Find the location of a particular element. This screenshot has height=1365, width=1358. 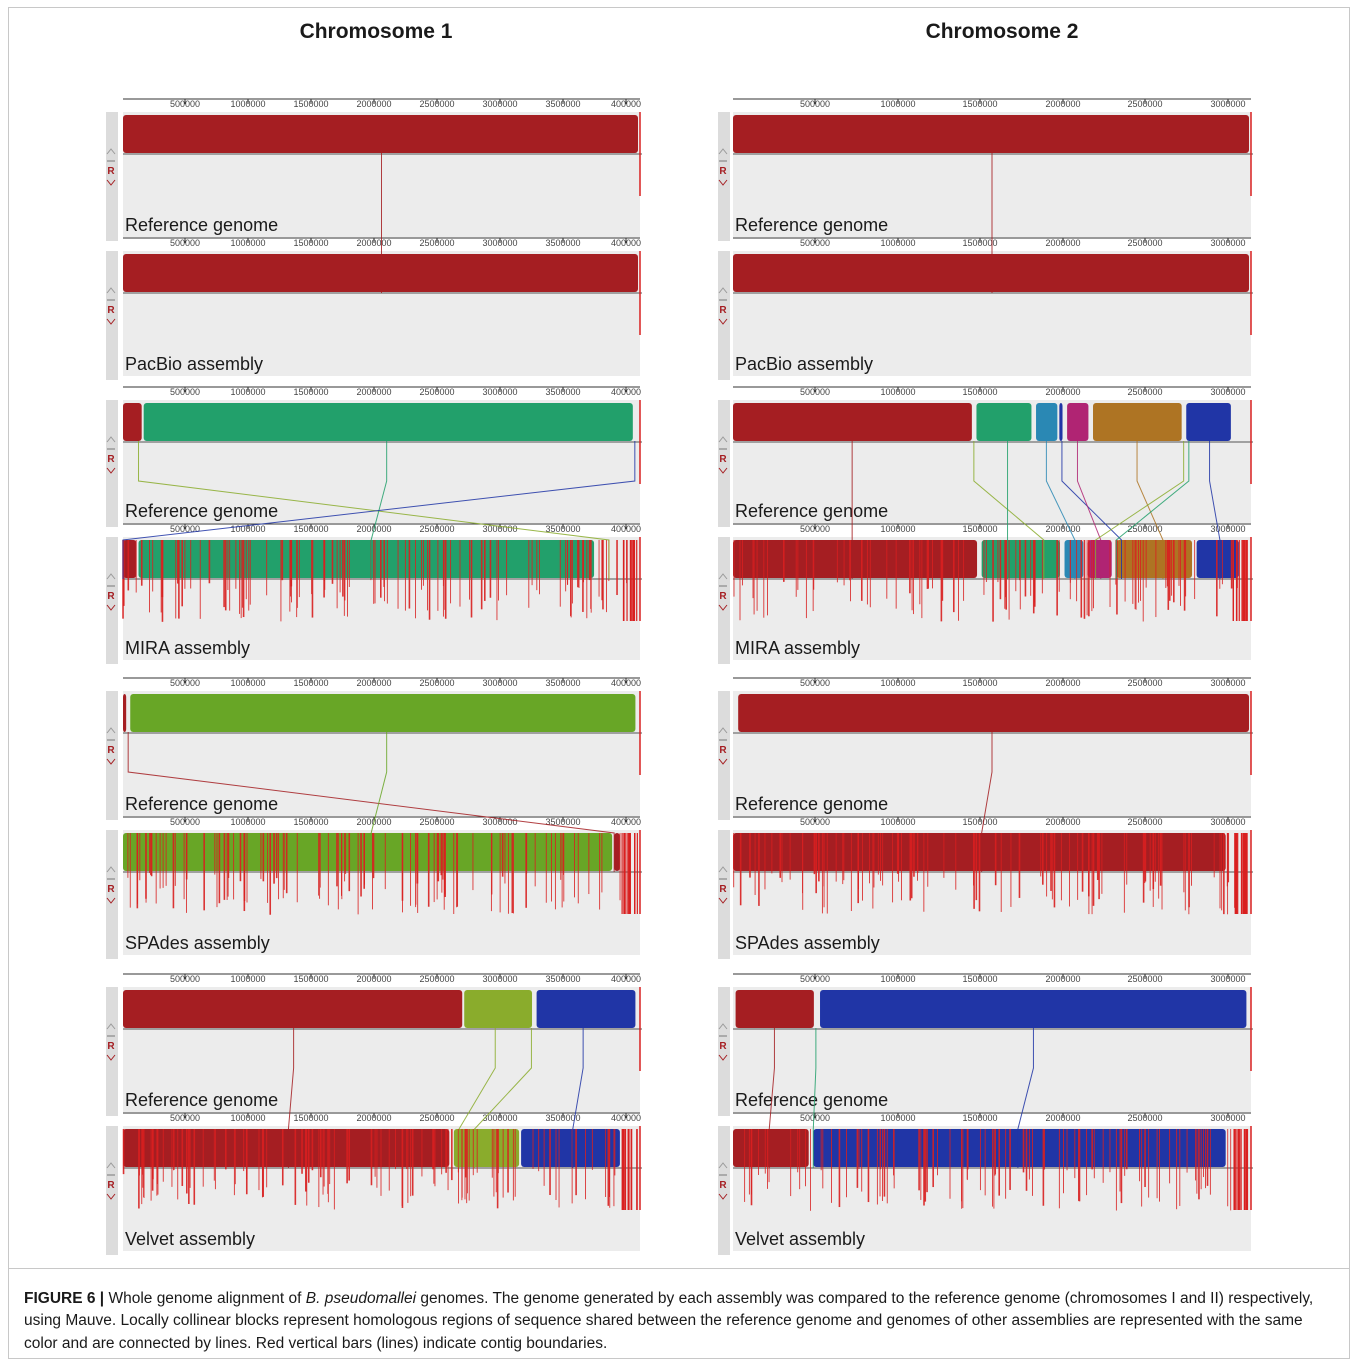

caption-text-1: Whole genome alignment of is located at coordinates (205, 1298).